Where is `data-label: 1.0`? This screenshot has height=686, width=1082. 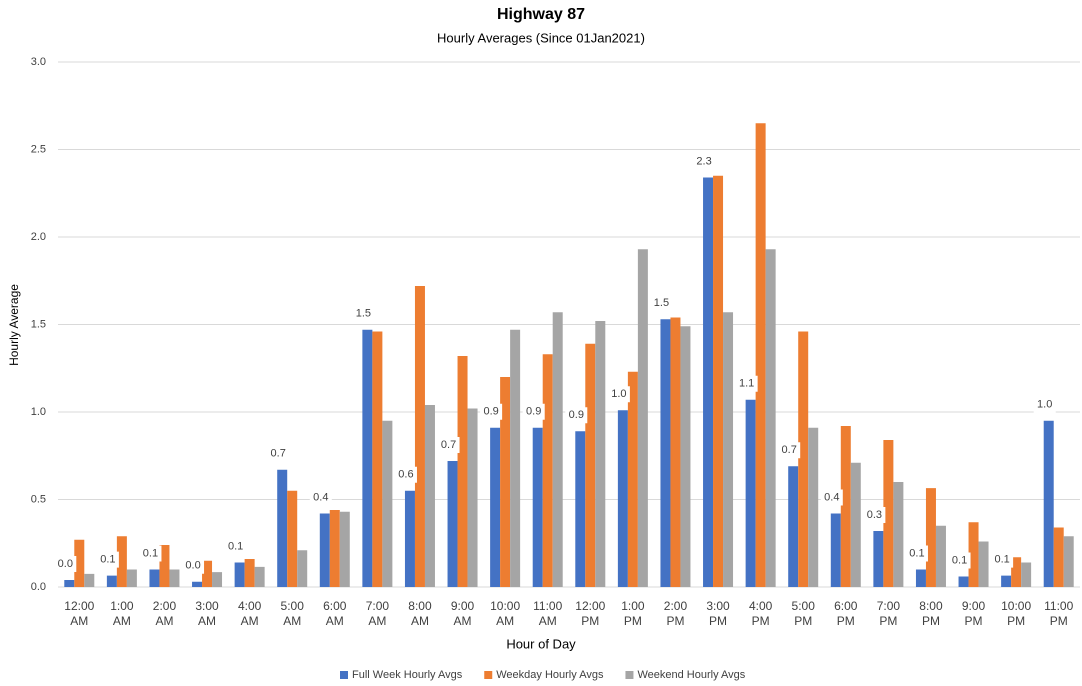 data-label: 1.0 is located at coordinates (618, 394).